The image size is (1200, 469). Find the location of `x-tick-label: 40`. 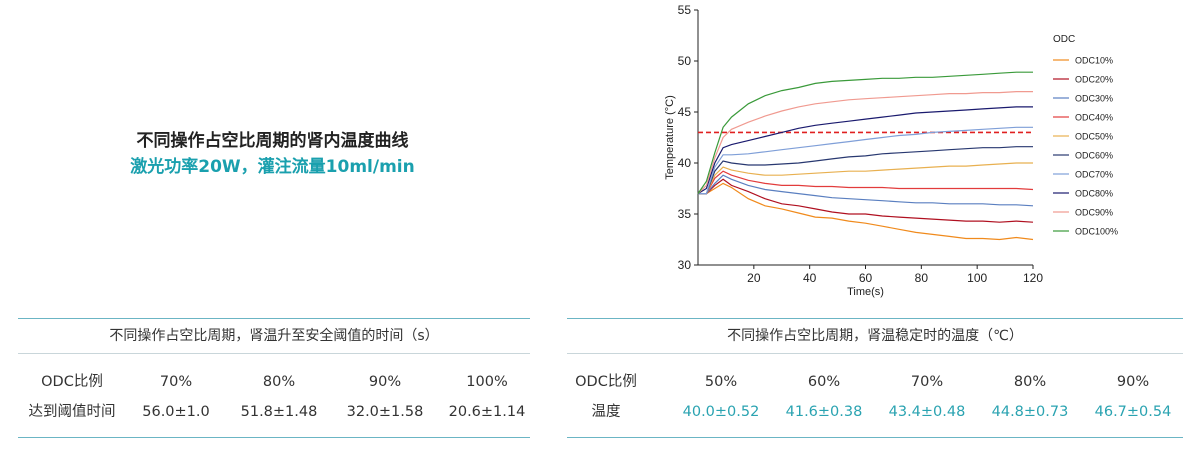

x-tick-label: 40 is located at coordinates (810, 278).